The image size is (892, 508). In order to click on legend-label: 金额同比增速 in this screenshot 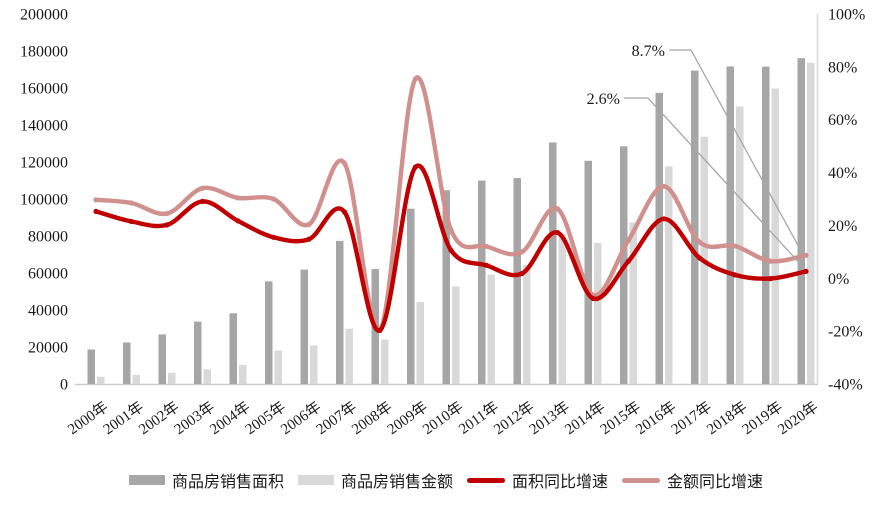, I will do `click(715, 482)`.